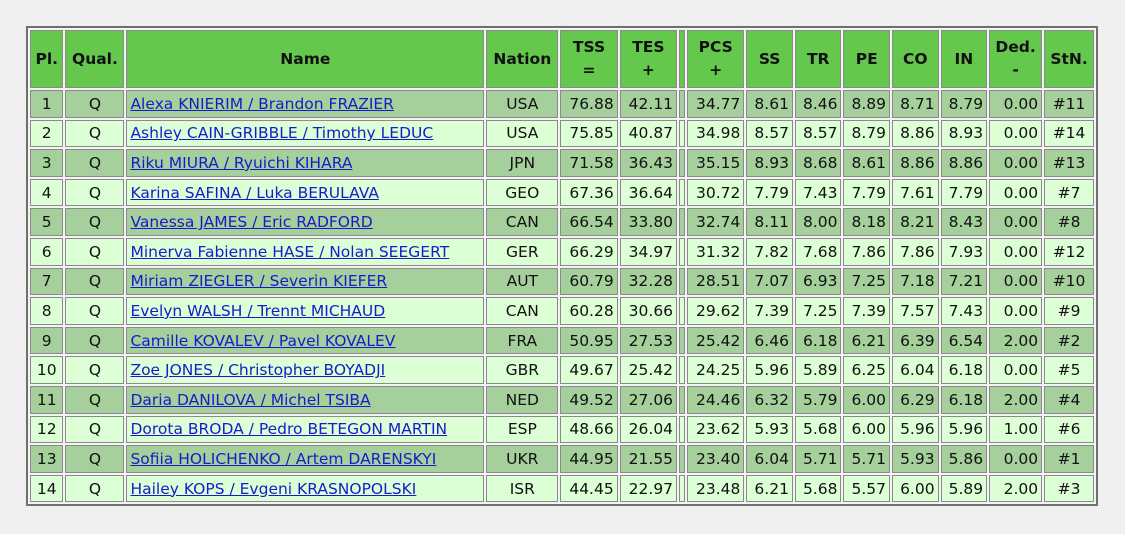 The height and width of the screenshot is (534, 1125). What do you see at coordinates (818, 311) in the screenshot?
I see `cell: 7.25` at bounding box center [818, 311].